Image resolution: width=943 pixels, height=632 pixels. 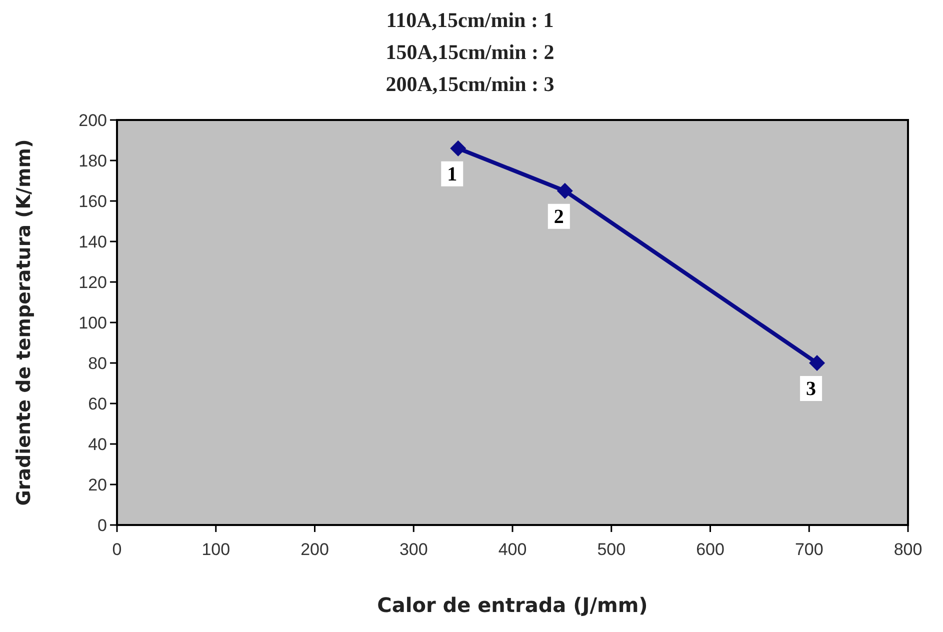 What do you see at coordinates (470, 52) in the screenshot?
I see `chart-title: 110A,15cm/min : 1 150A,15cm/min : 2 200A,15cm/min : 3` at bounding box center [470, 52].